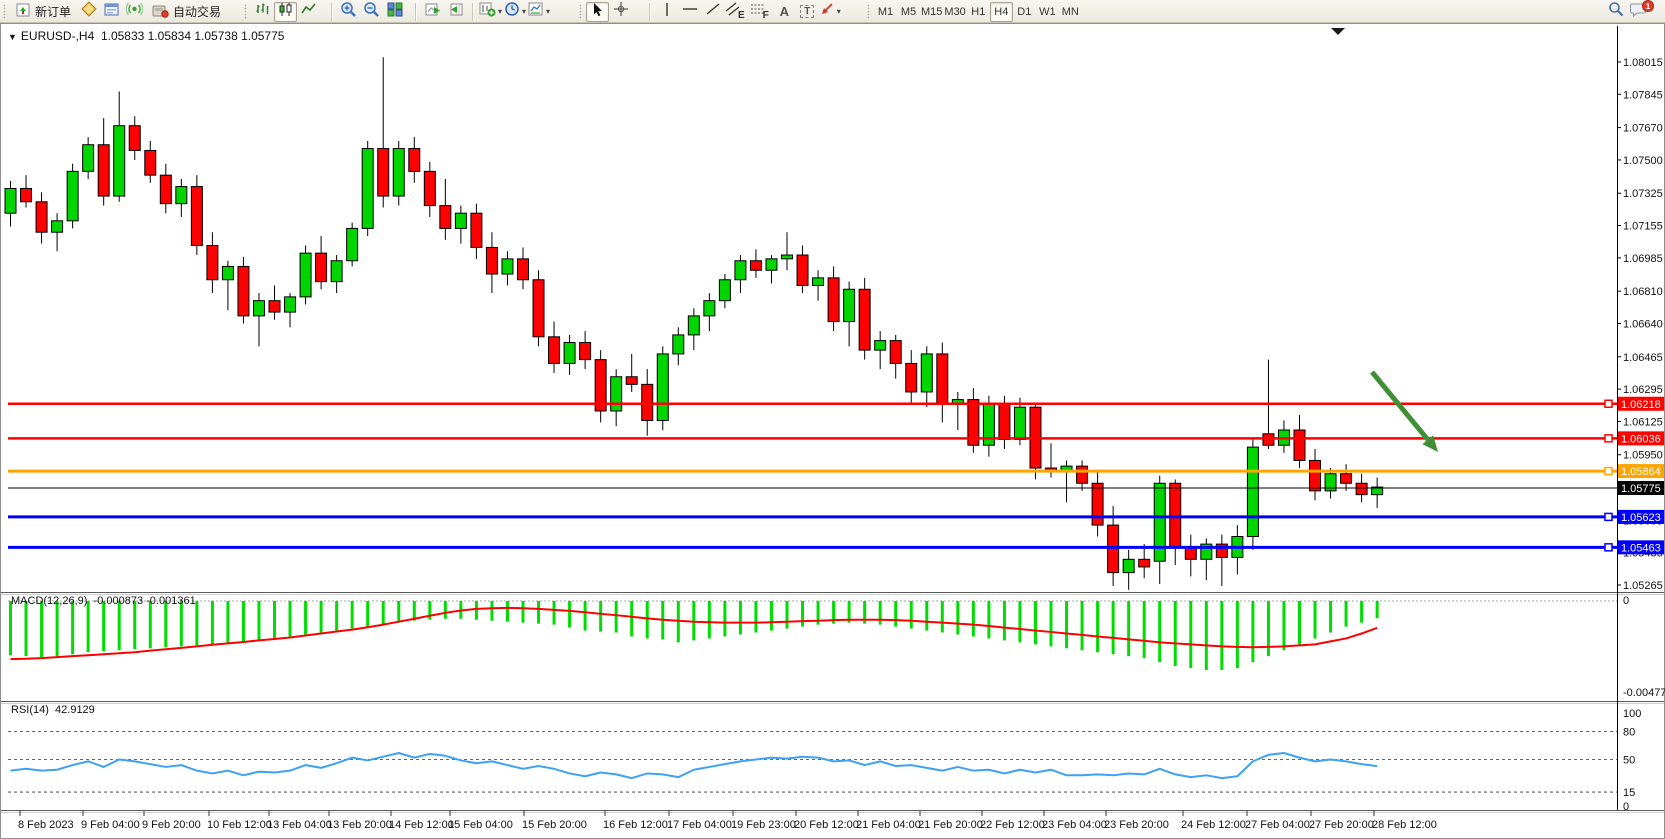 The height and width of the screenshot is (839, 1665). What do you see at coordinates (761, 12) in the screenshot?
I see `fibonacci-tool-button: F` at bounding box center [761, 12].